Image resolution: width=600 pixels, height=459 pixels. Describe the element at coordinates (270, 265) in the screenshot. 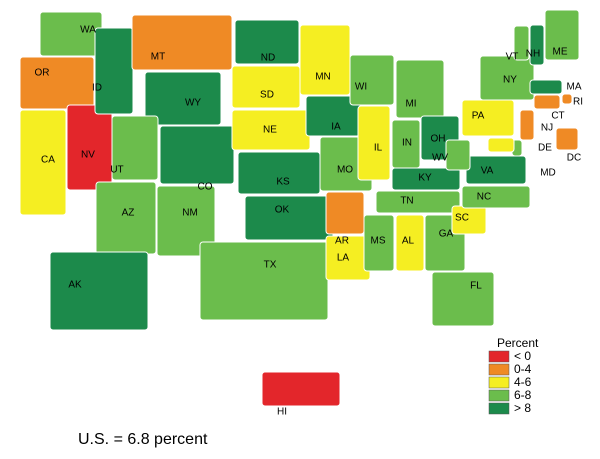

I see `state-label: TX` at that location.